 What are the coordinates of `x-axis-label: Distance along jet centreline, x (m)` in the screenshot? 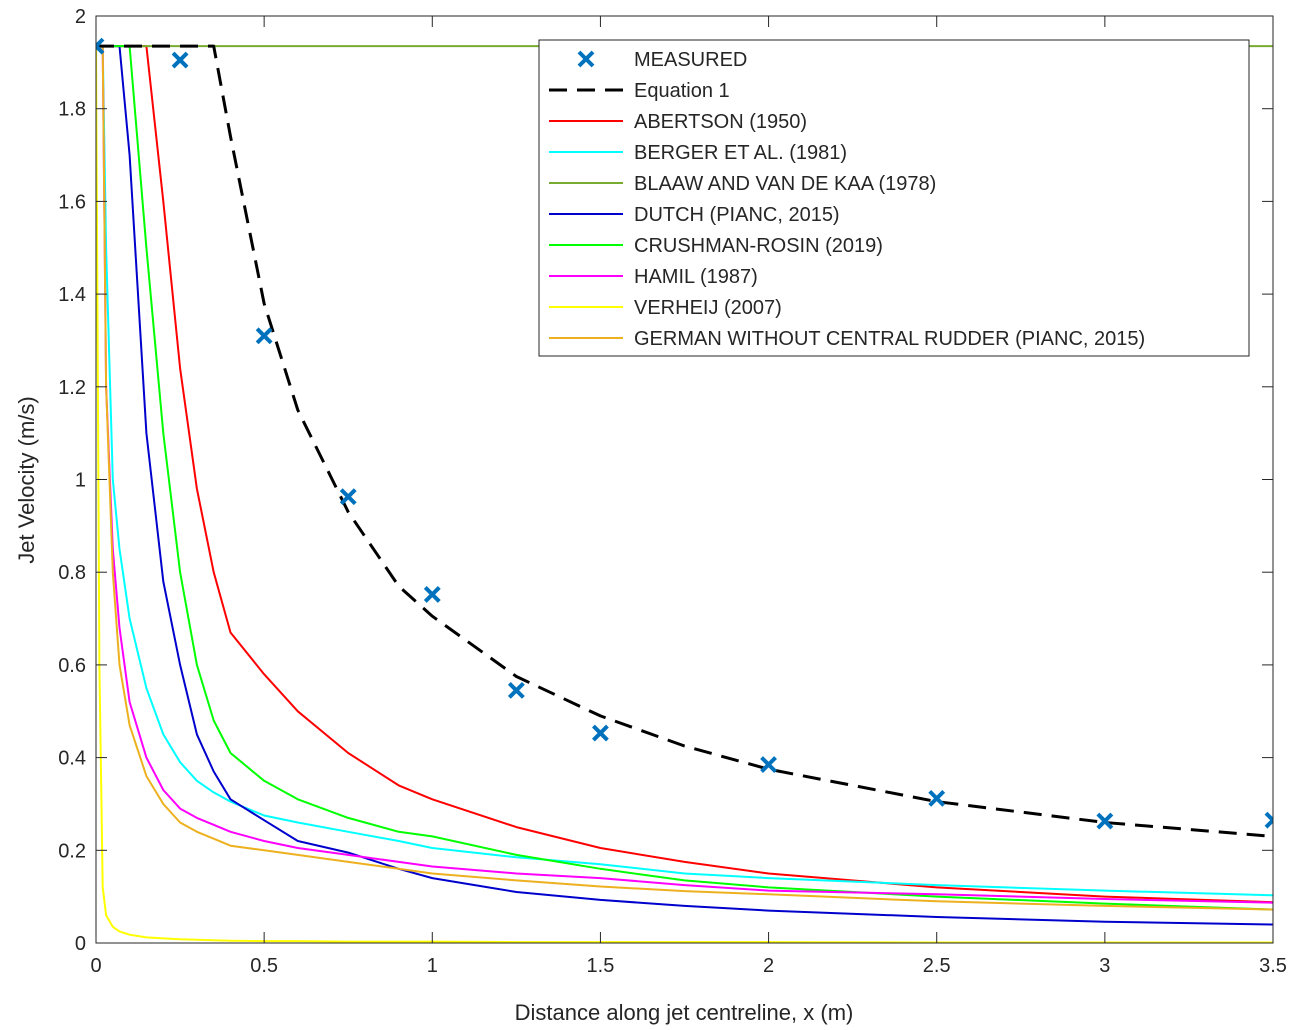 It's located at (684, 1012).